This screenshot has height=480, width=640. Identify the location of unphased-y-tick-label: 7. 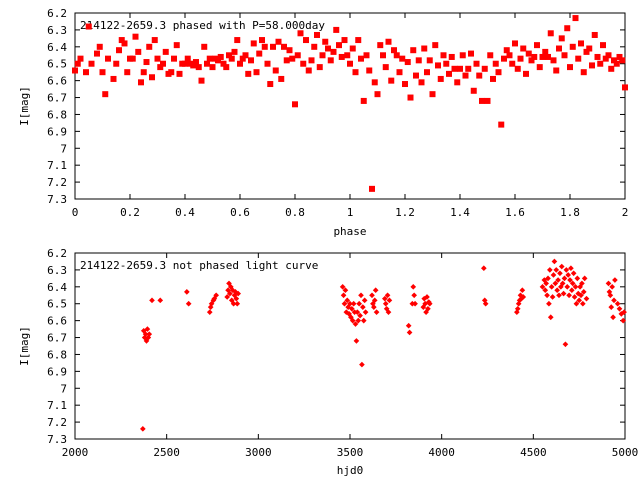
(63, 388).